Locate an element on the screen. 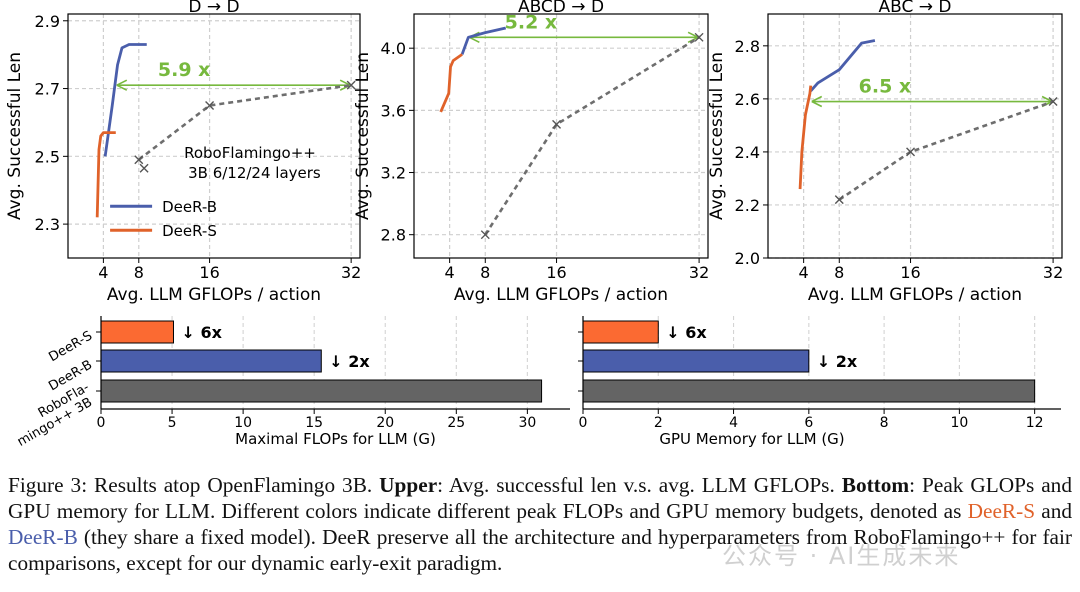 This screenshot has width=1080, height=592. y-tick-label: 2.4 is located at coordinates (747, 152).